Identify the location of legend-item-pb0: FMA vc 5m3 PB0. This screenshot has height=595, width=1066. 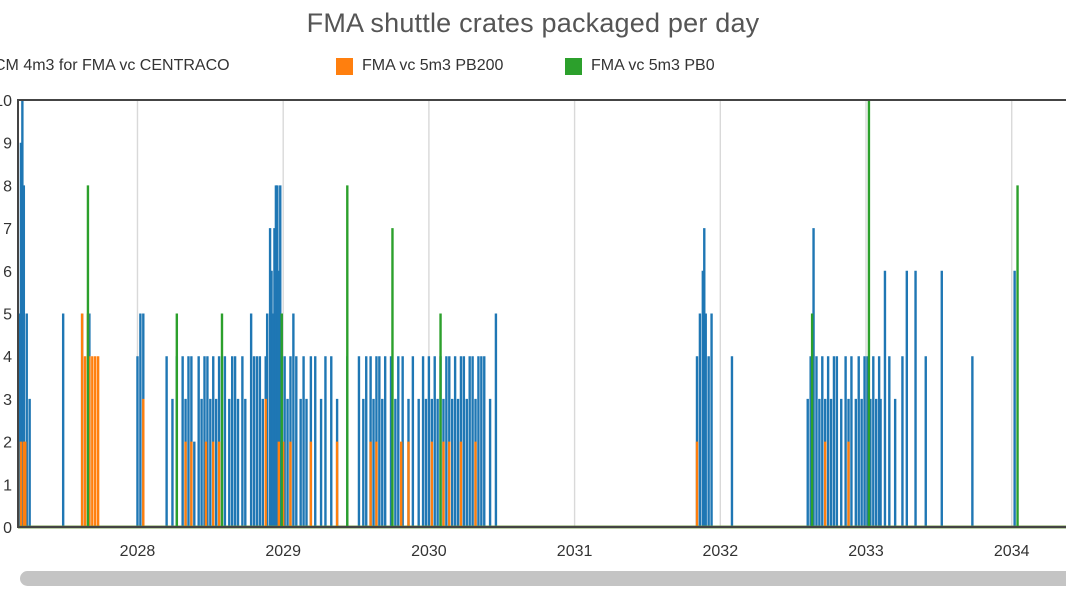
(640, 66).